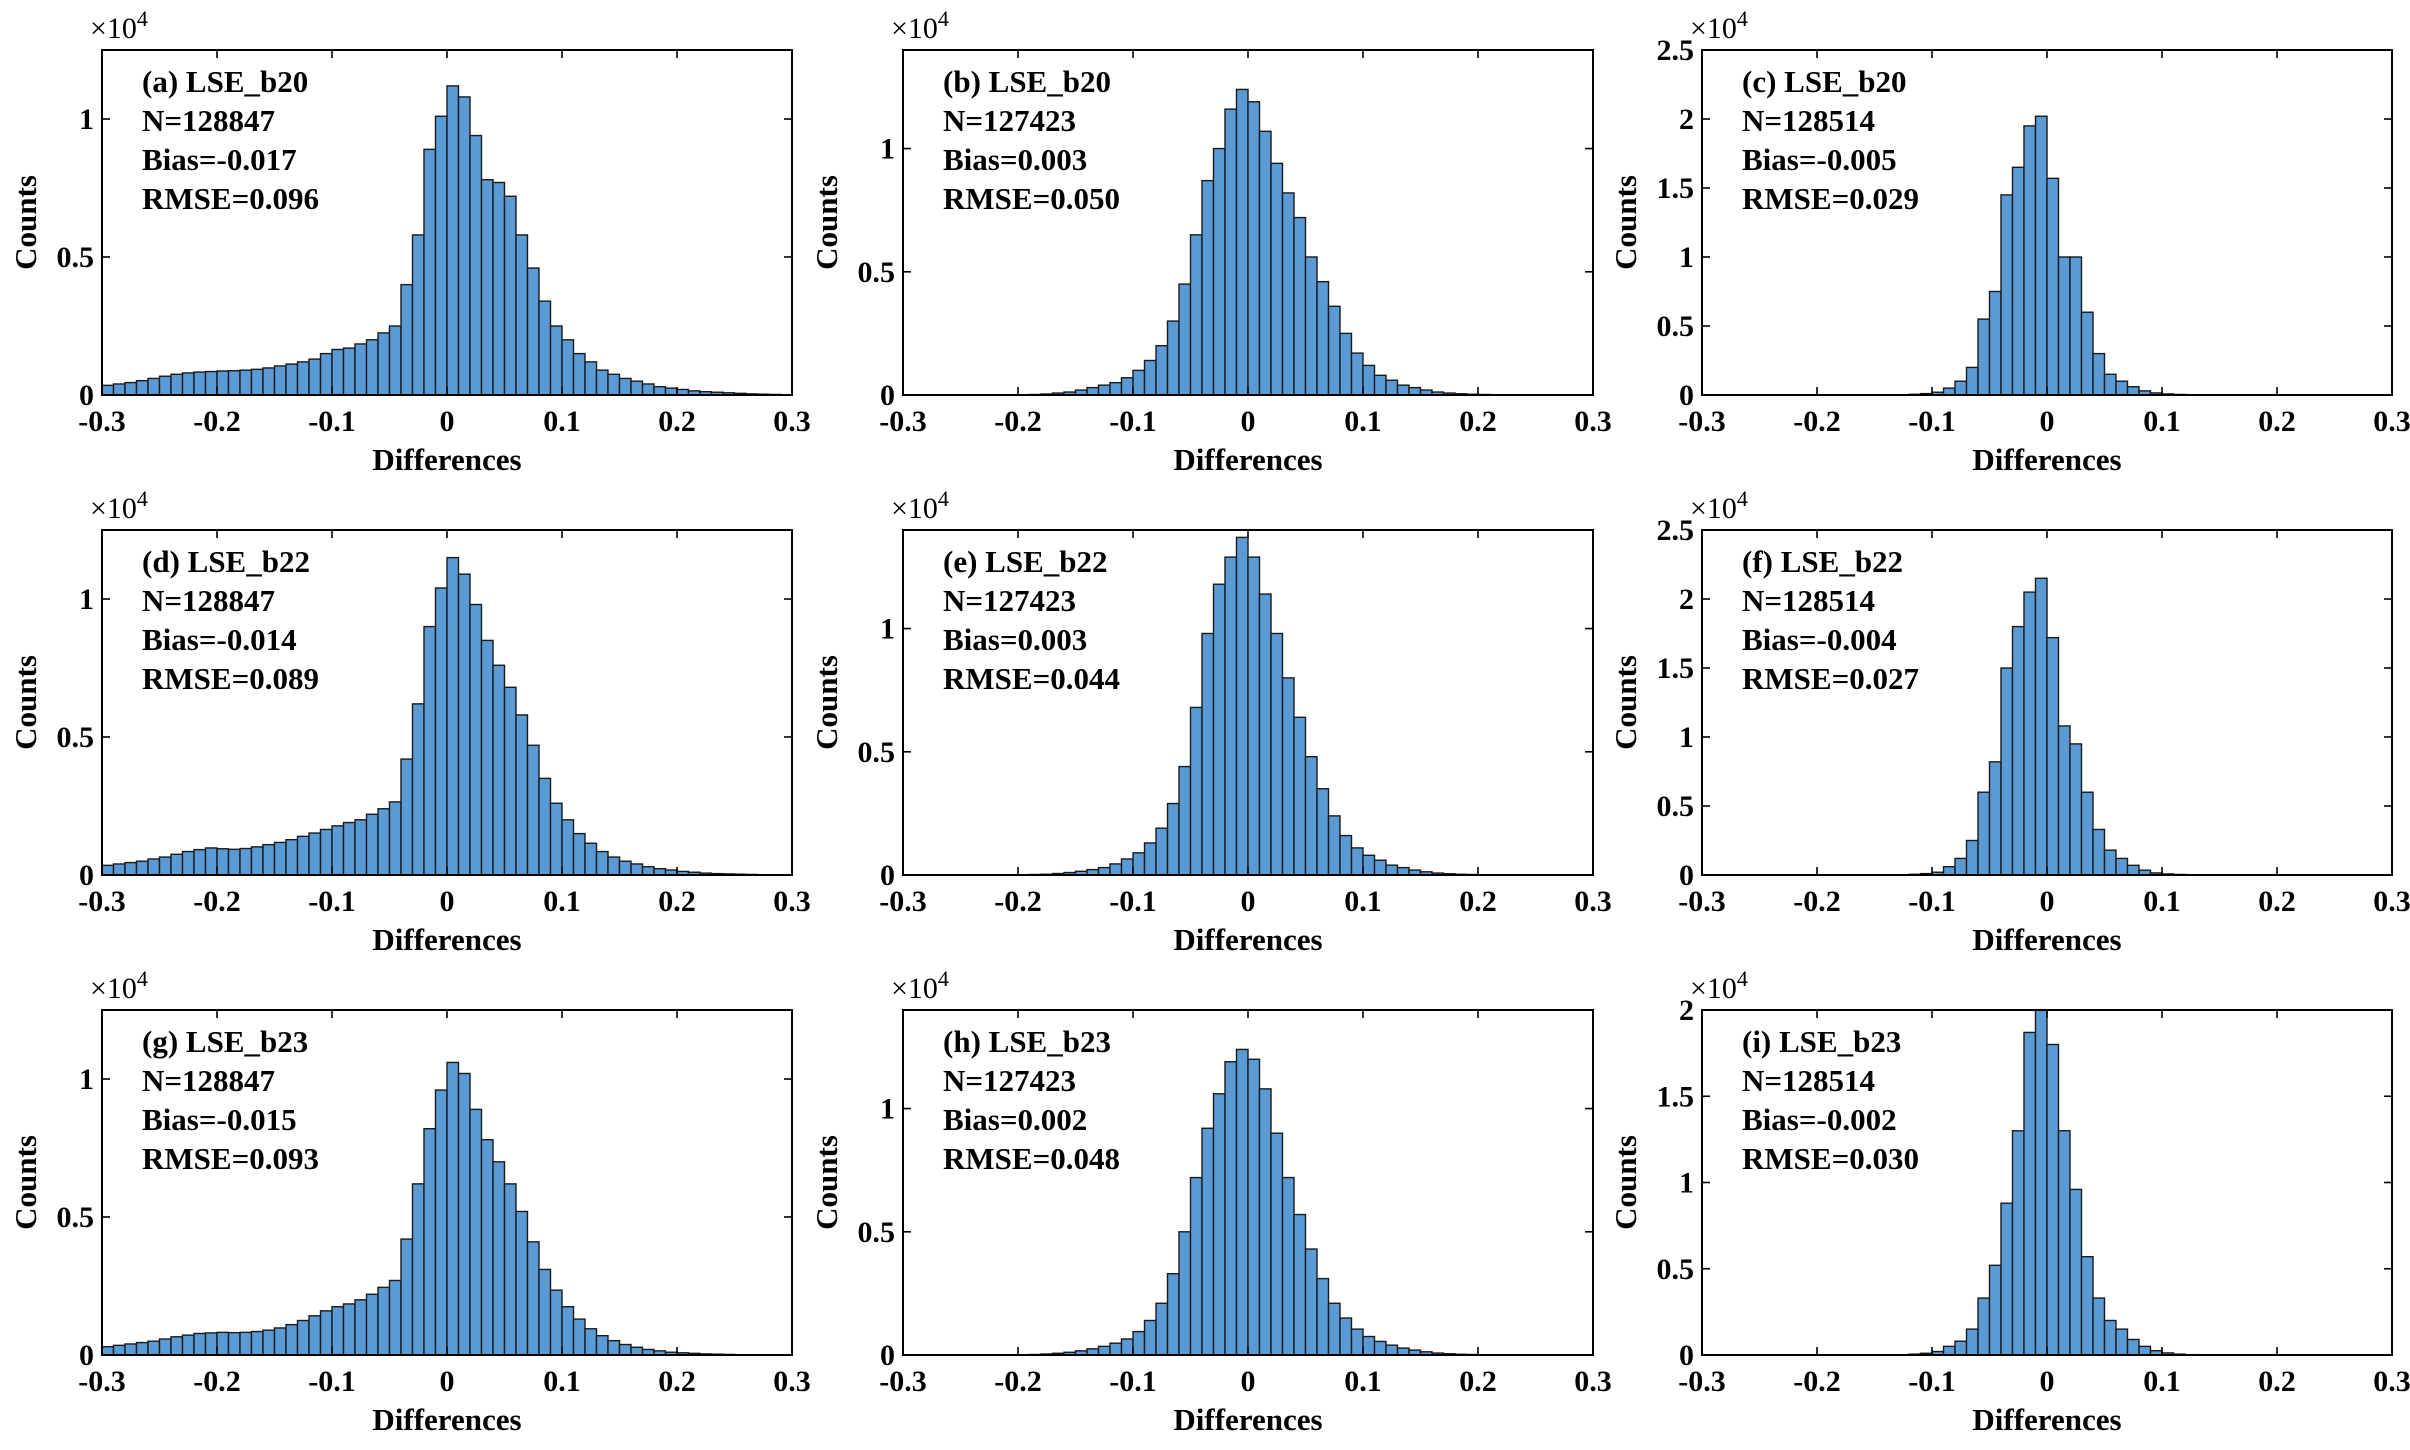 The image size is (2410, 1450). What do you see at coordinates (1808, 1080) in the screenshot?
I see `panel-stat: N=128514` at bounding box center [1808, 1080].